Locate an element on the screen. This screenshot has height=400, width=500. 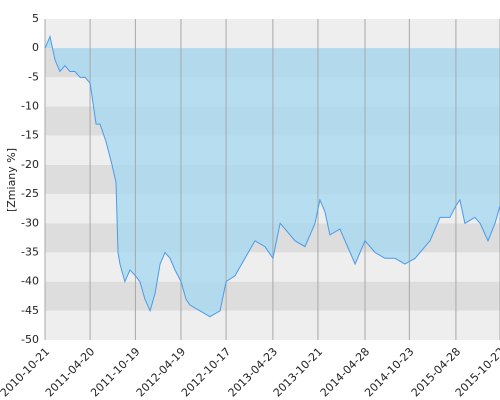
y-tick-label: -40 is located at coordinates (30, 281).